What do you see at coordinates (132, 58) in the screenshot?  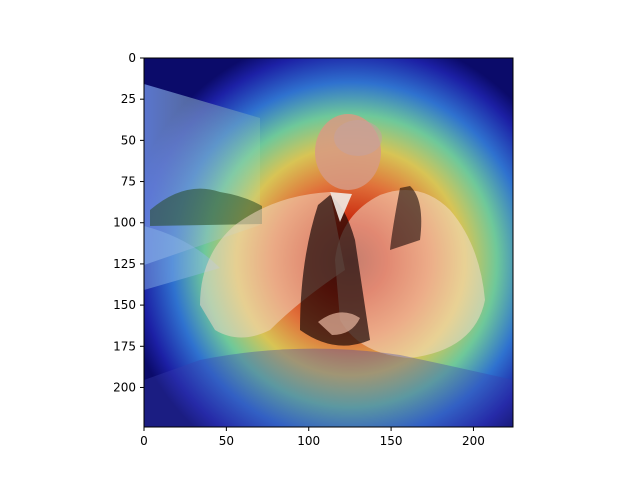 I see `y-tick-label: 0` at bounding box center [132, 58].